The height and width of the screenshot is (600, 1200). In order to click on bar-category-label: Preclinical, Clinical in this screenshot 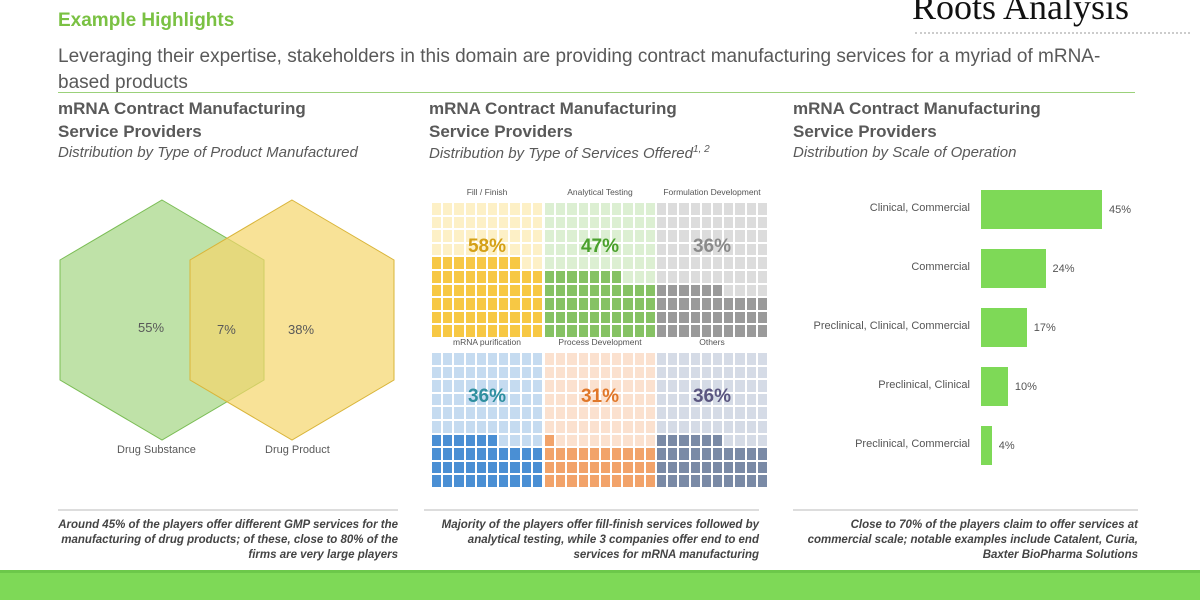, I will do `click(924, 385)`.